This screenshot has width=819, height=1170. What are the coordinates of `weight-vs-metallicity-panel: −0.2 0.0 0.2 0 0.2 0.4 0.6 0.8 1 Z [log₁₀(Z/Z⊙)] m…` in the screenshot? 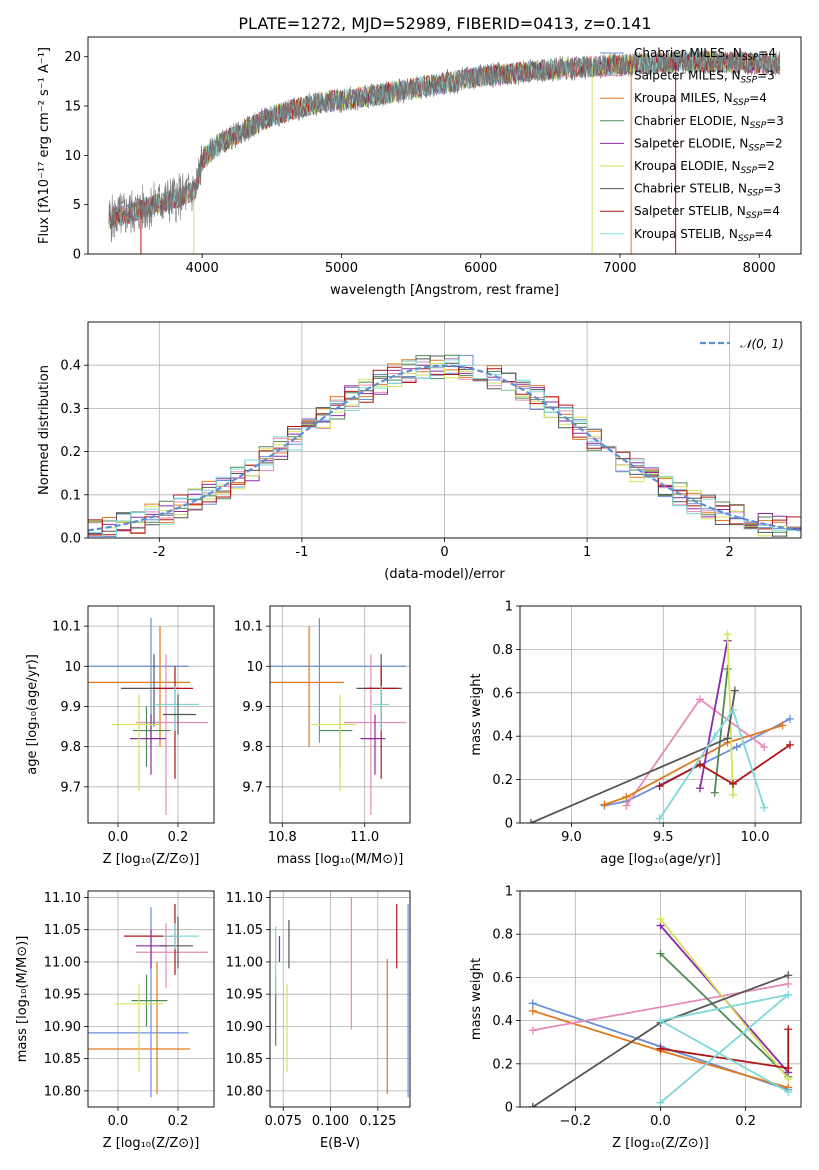 It's located at (635, 1018).